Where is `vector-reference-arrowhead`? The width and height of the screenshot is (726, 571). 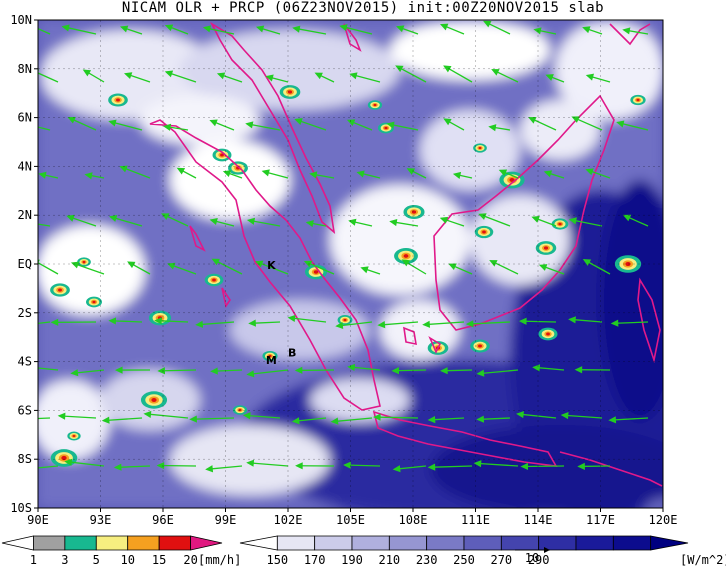 vector-reference-arrowhead is located at coordinates (547, 550).